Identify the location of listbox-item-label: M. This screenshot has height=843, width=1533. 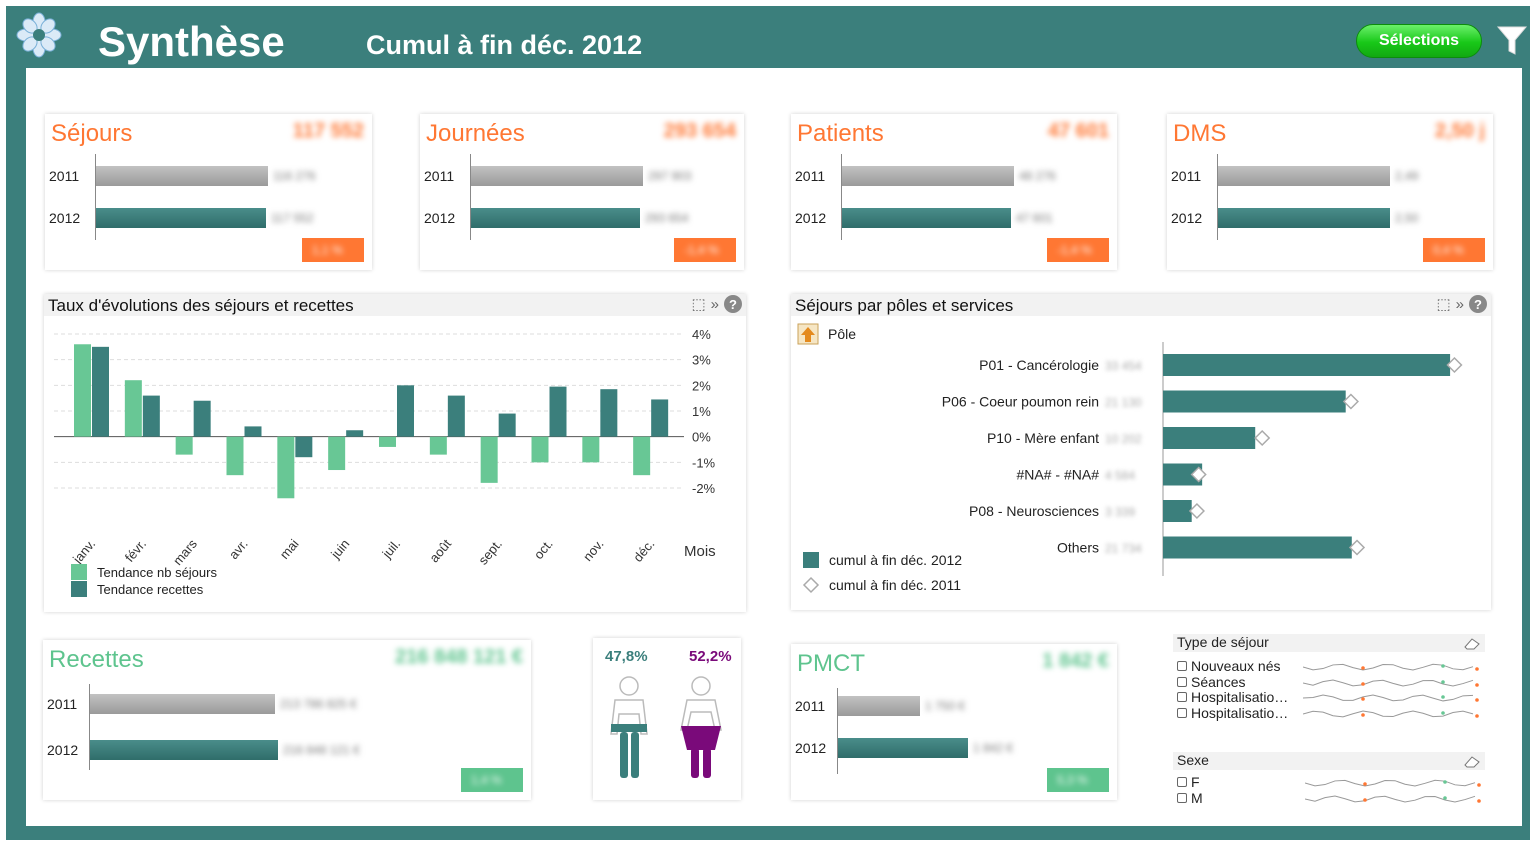
(1197, 798).